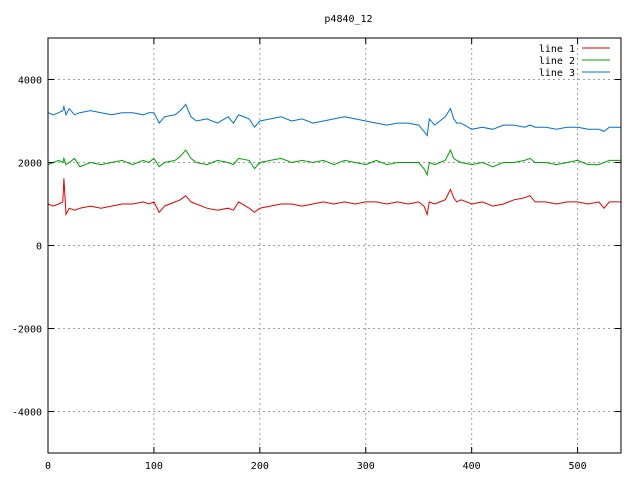  What do you see at coordinates (260, 466) in the screenshot?
I see `x-tick-label: 200` at bounding box center [260, 466].